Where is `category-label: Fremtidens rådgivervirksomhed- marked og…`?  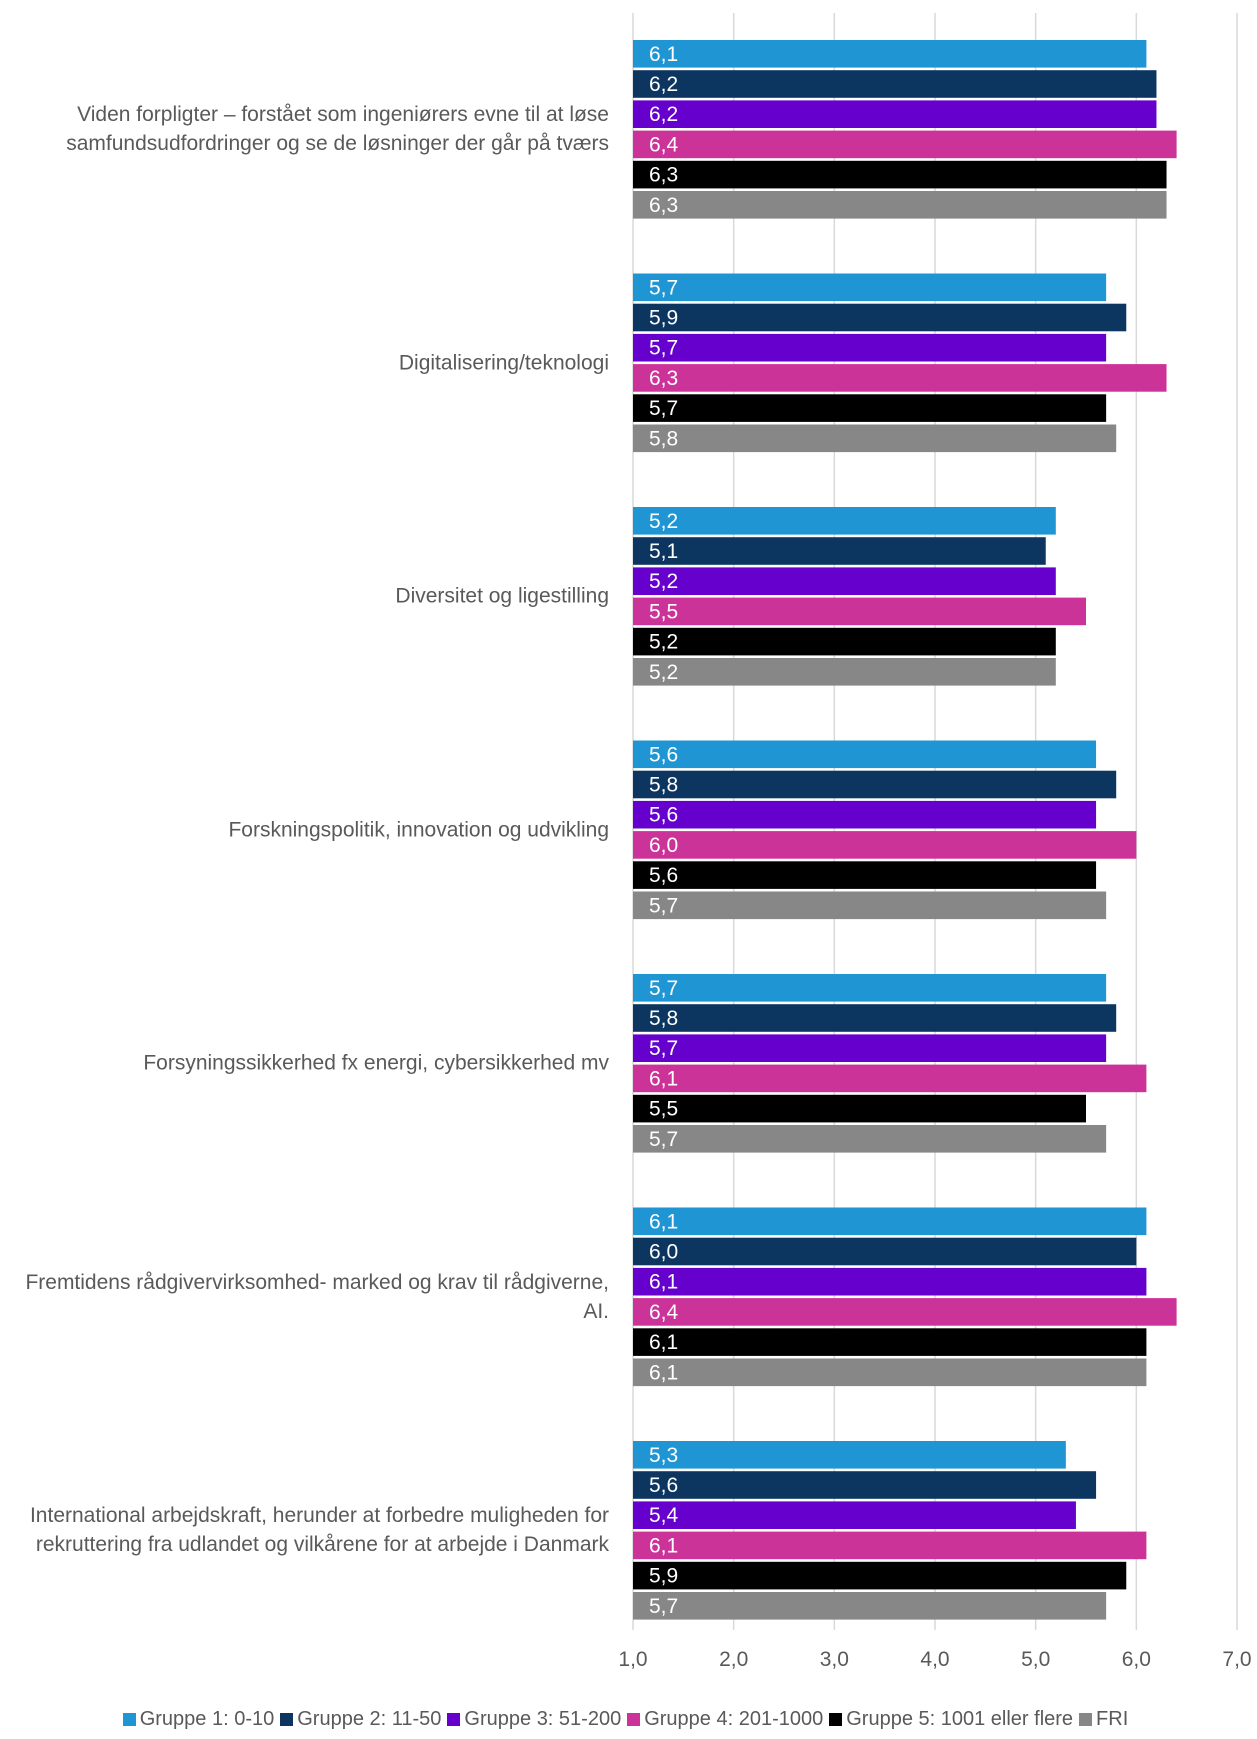
category-label: Fremtidens rådgivervirksomhed- marked og… is located at coordinates (317, 1296).